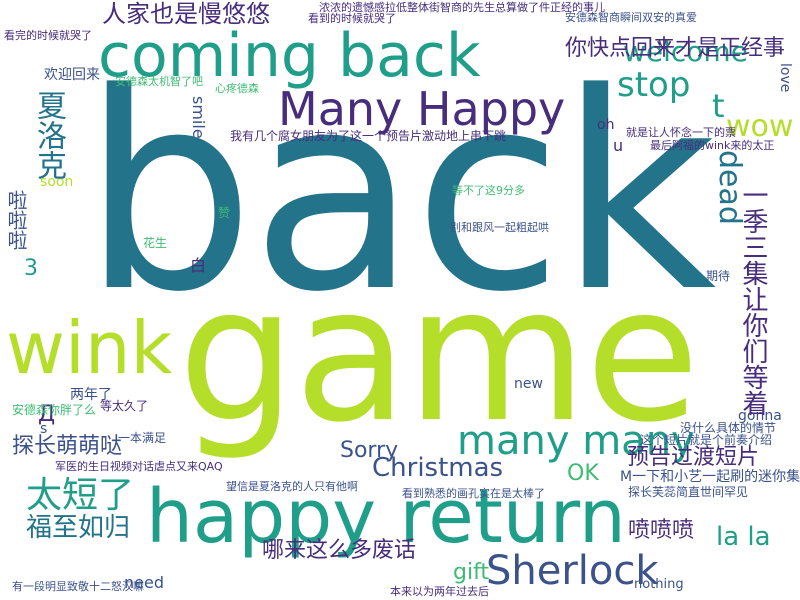 Image resolution: width=800 pixels, height=600 pixels. What do you see at coordinates (499, 227) in the screenshot?
I see `word-together: 别和跟风一起粗起哄` at bounding box center [499, 227].